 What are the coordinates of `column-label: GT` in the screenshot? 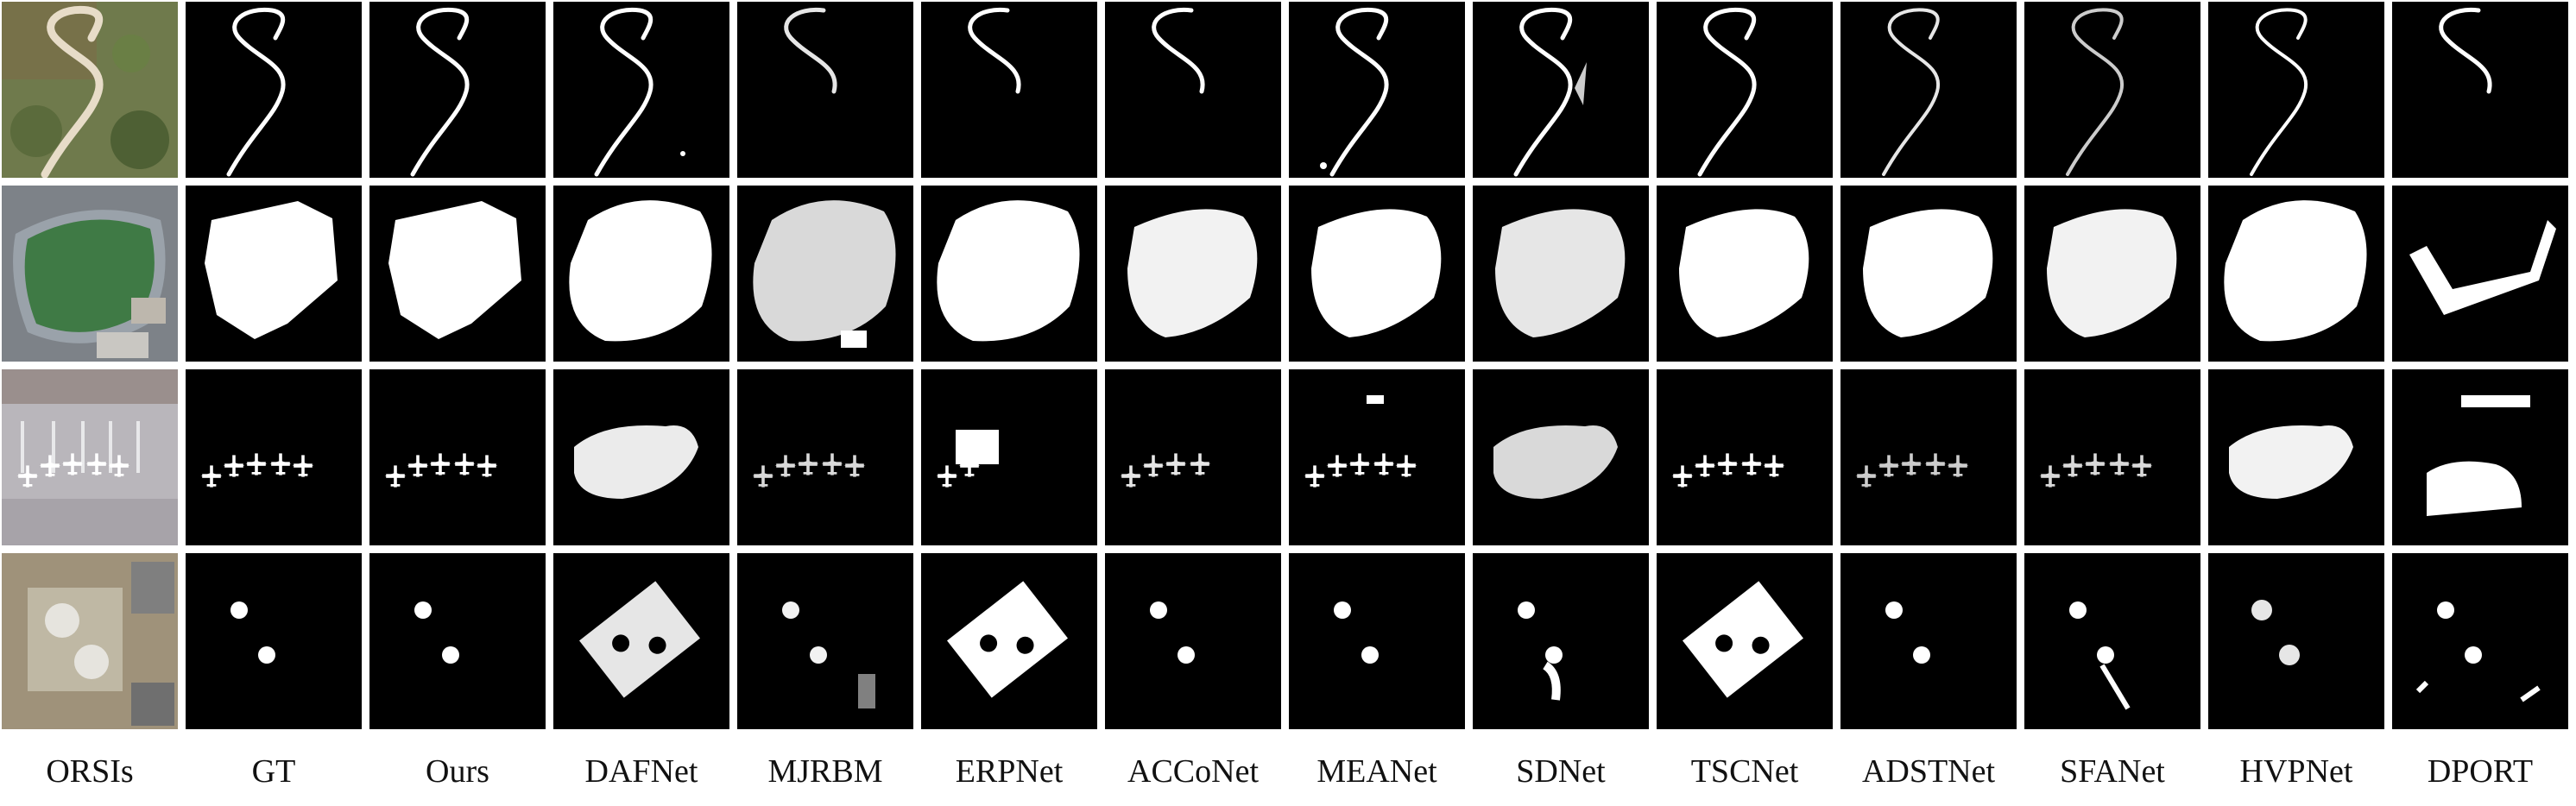 It's located at (274, 771).